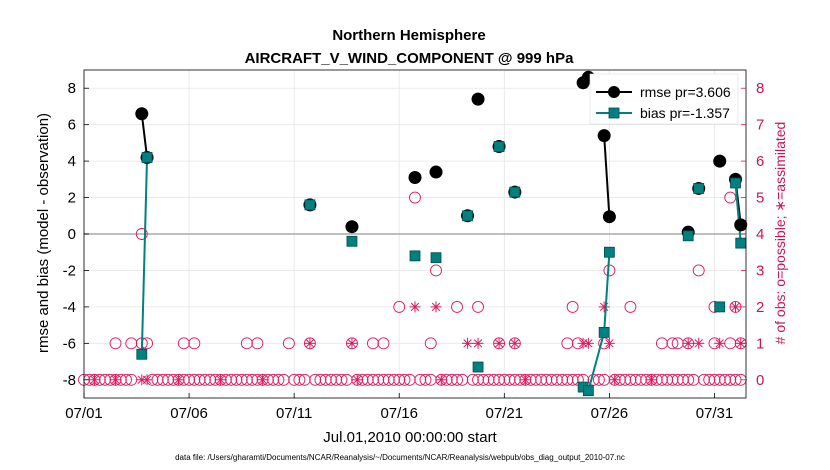 This screenshot has width=830, height=470. Describe the element at coordinates (760, 125) in the screenshot. I see `y2-tick-label: 7` at that location.